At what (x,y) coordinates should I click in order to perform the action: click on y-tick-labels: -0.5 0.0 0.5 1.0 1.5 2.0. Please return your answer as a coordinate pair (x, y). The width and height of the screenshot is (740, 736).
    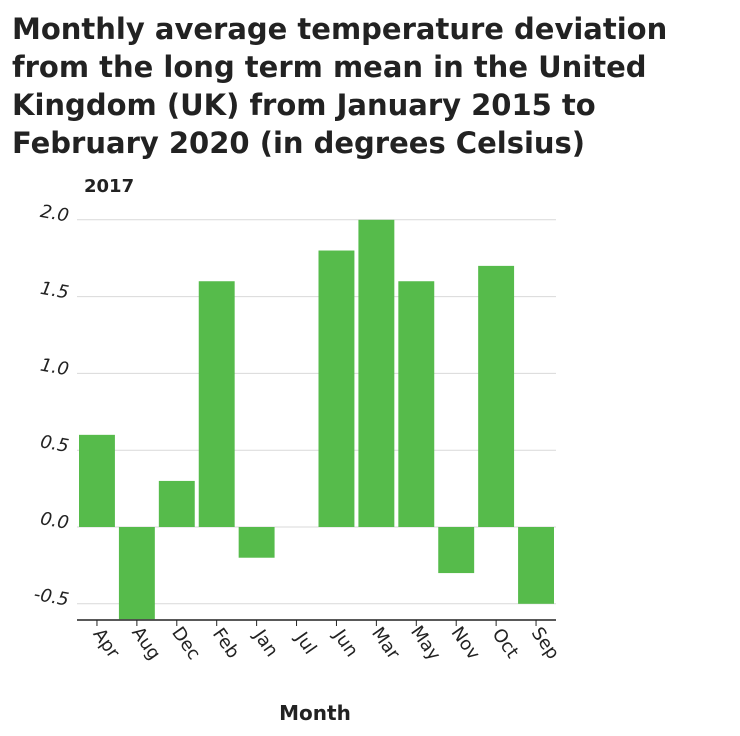
    Looking at the image, I should click on (51, 406).